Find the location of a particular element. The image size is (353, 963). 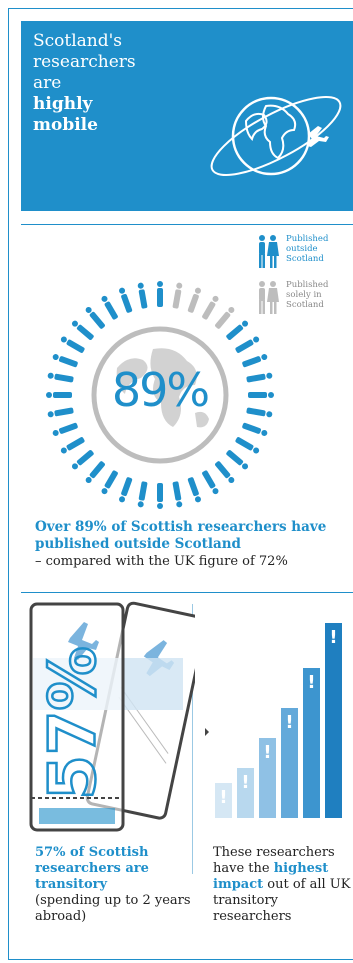

impact-text-pre: These researchers have the is located at coordinates (274, 860).